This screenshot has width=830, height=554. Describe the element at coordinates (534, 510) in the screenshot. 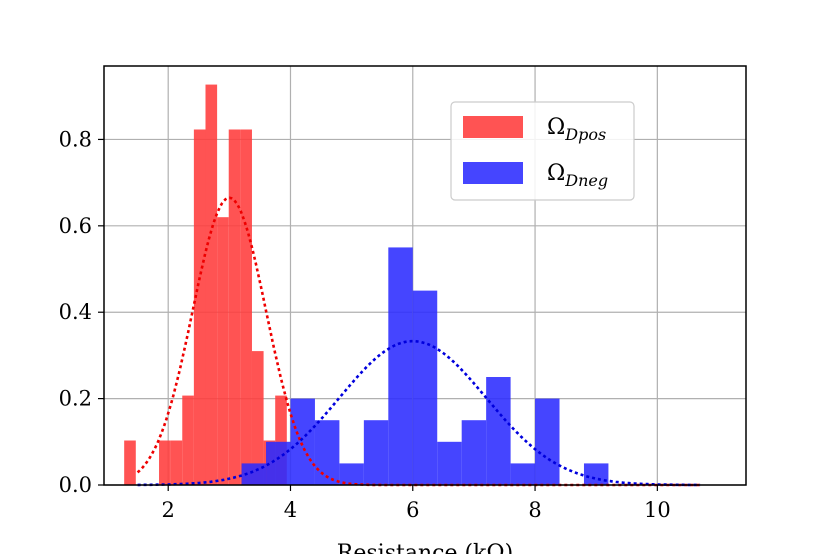

I see `x-tick-label: 8` at that location.